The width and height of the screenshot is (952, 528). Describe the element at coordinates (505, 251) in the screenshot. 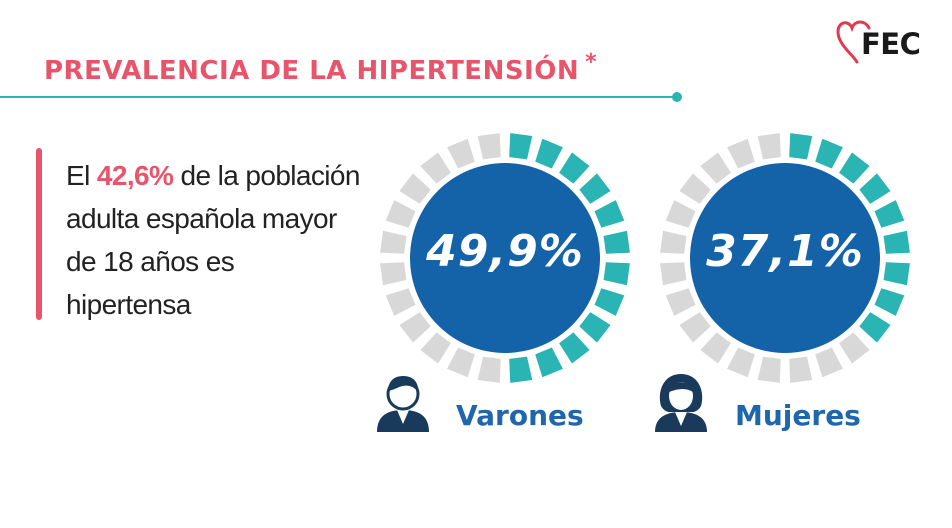

I see `value-label-varones: 49,9%` at that location.